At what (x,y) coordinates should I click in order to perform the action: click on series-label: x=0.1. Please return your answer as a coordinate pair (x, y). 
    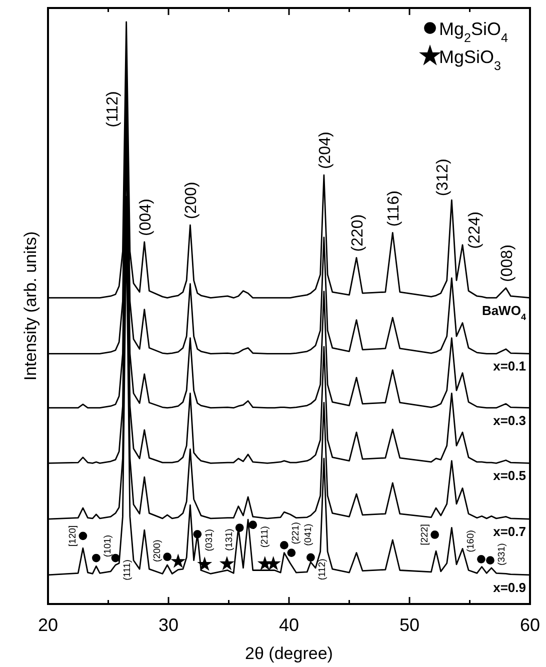
    Looking at the image, I should click on (509, 366).